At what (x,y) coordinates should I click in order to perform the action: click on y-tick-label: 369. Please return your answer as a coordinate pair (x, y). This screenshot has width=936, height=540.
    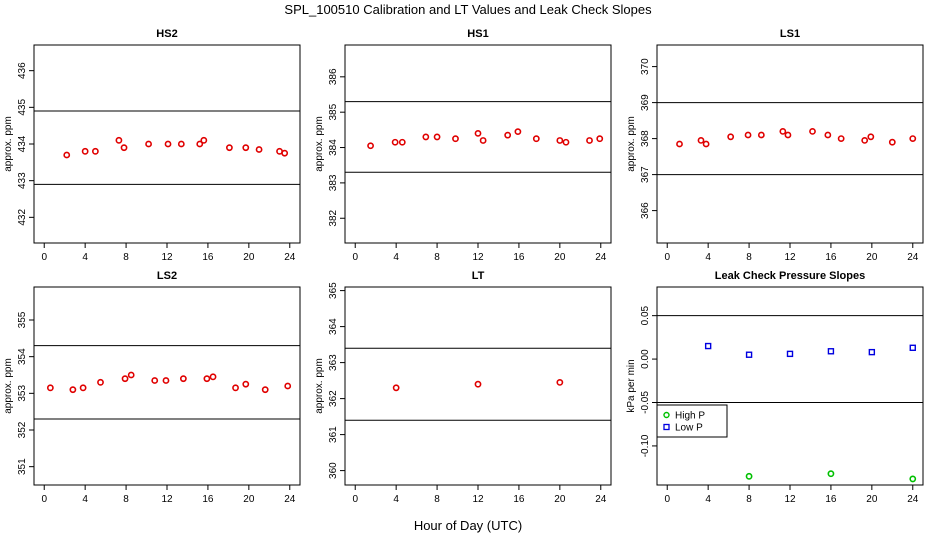
    Looking at the image, I should click on (645, 102).